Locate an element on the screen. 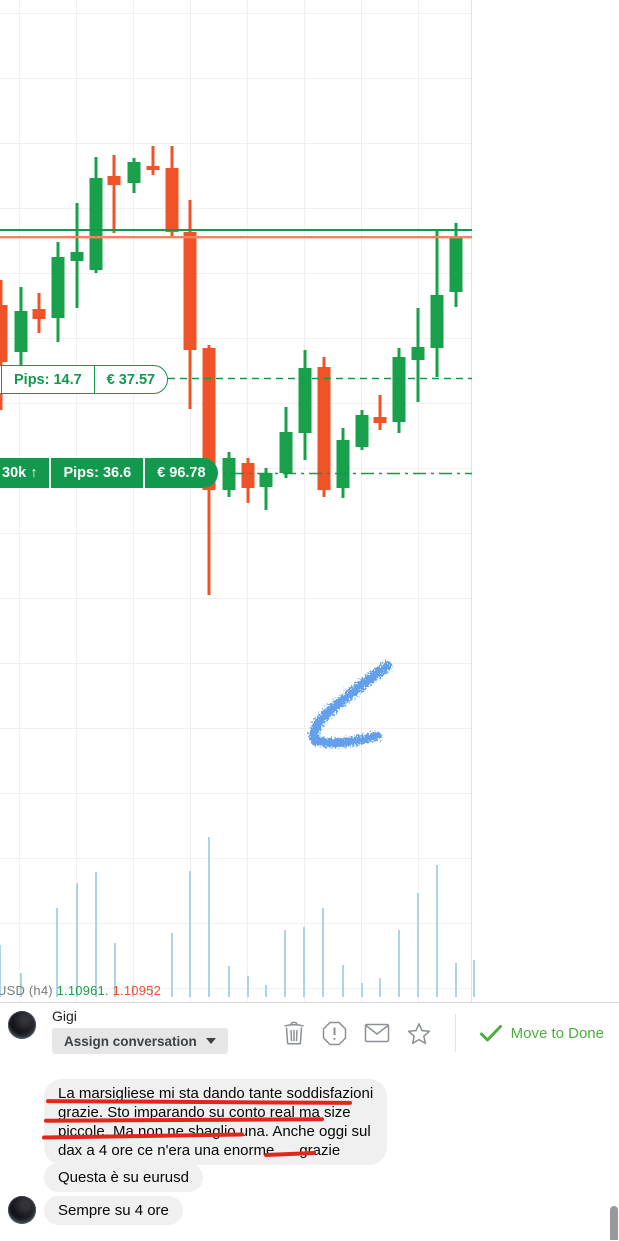 This screenshot has height=1241, width=619. entry-line-green is located at coordinates (236, 230).